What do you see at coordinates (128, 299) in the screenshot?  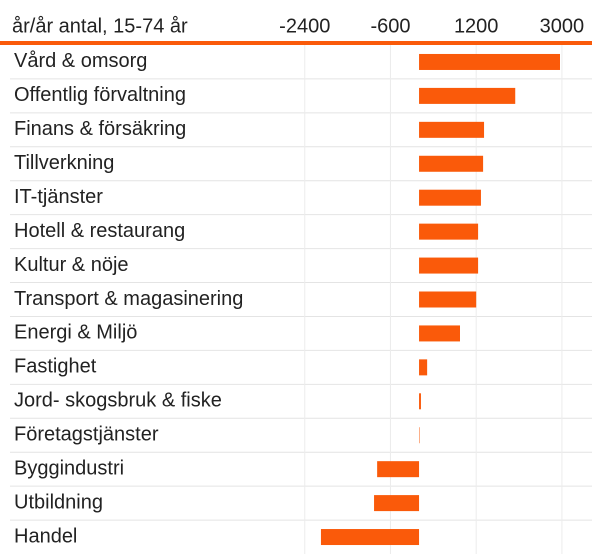 I see `category-label: Transport & magasinering` at bounding box center [128, 299].